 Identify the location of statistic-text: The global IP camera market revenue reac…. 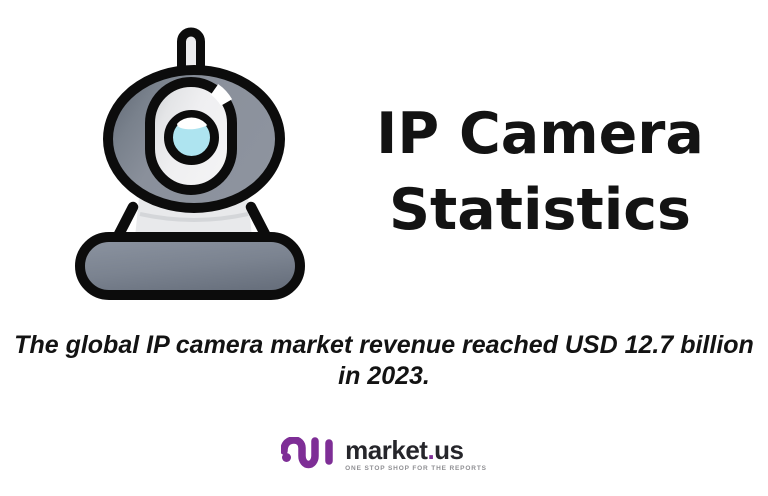
(384, 361).